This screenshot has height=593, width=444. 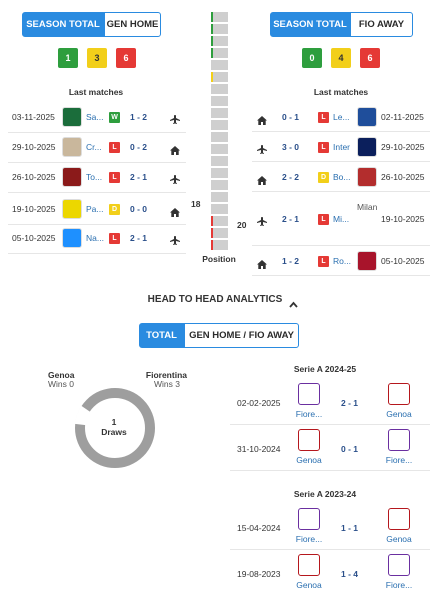 What do you see at coordinates (33, 117) in the screenshot?
I see `match-date: 03-11-2025` at bounding box center [33, 117].